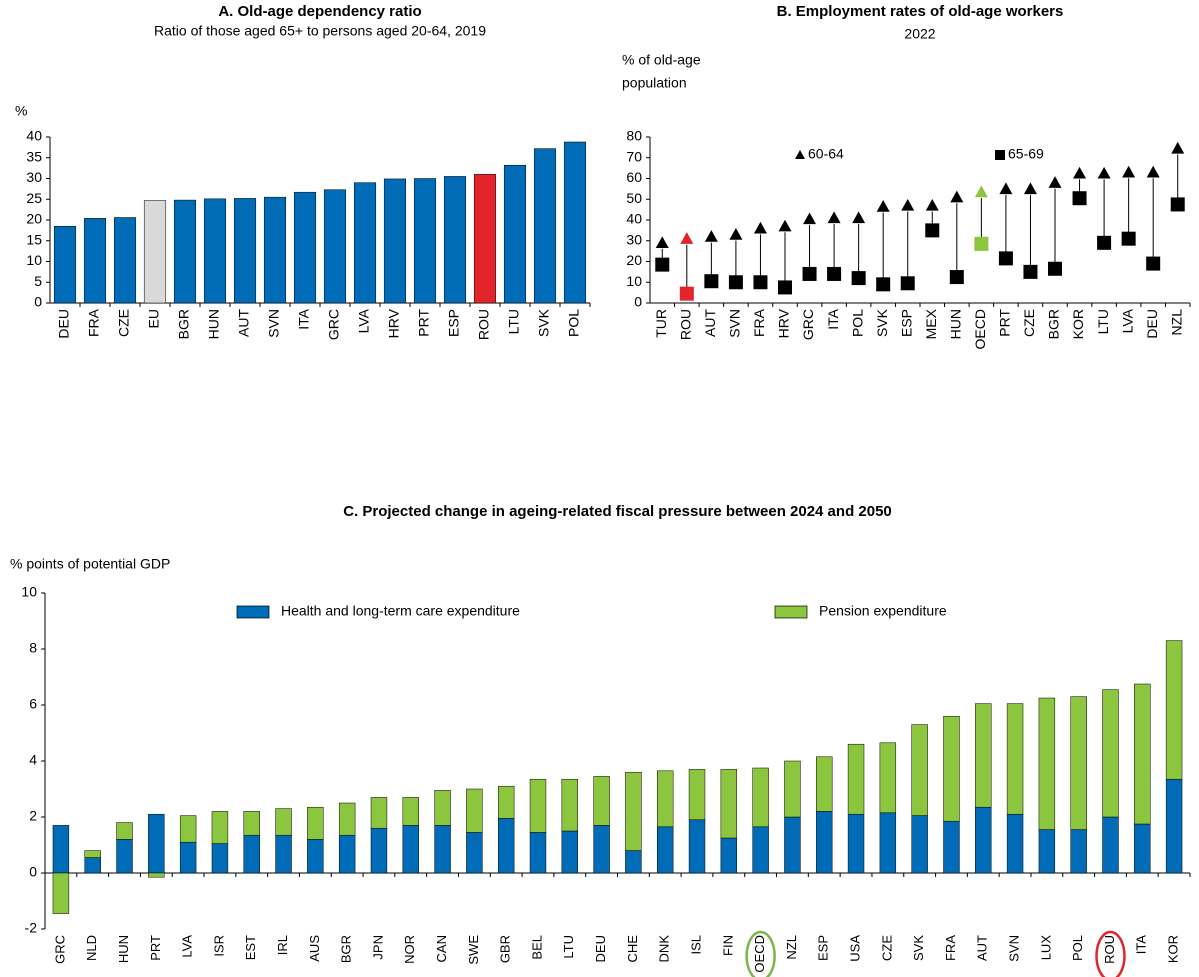  What do you see at coordinates (661, 60) in the screenshot?
I see `y-axis-label: % of old-age` at bounding box center [661, 60].